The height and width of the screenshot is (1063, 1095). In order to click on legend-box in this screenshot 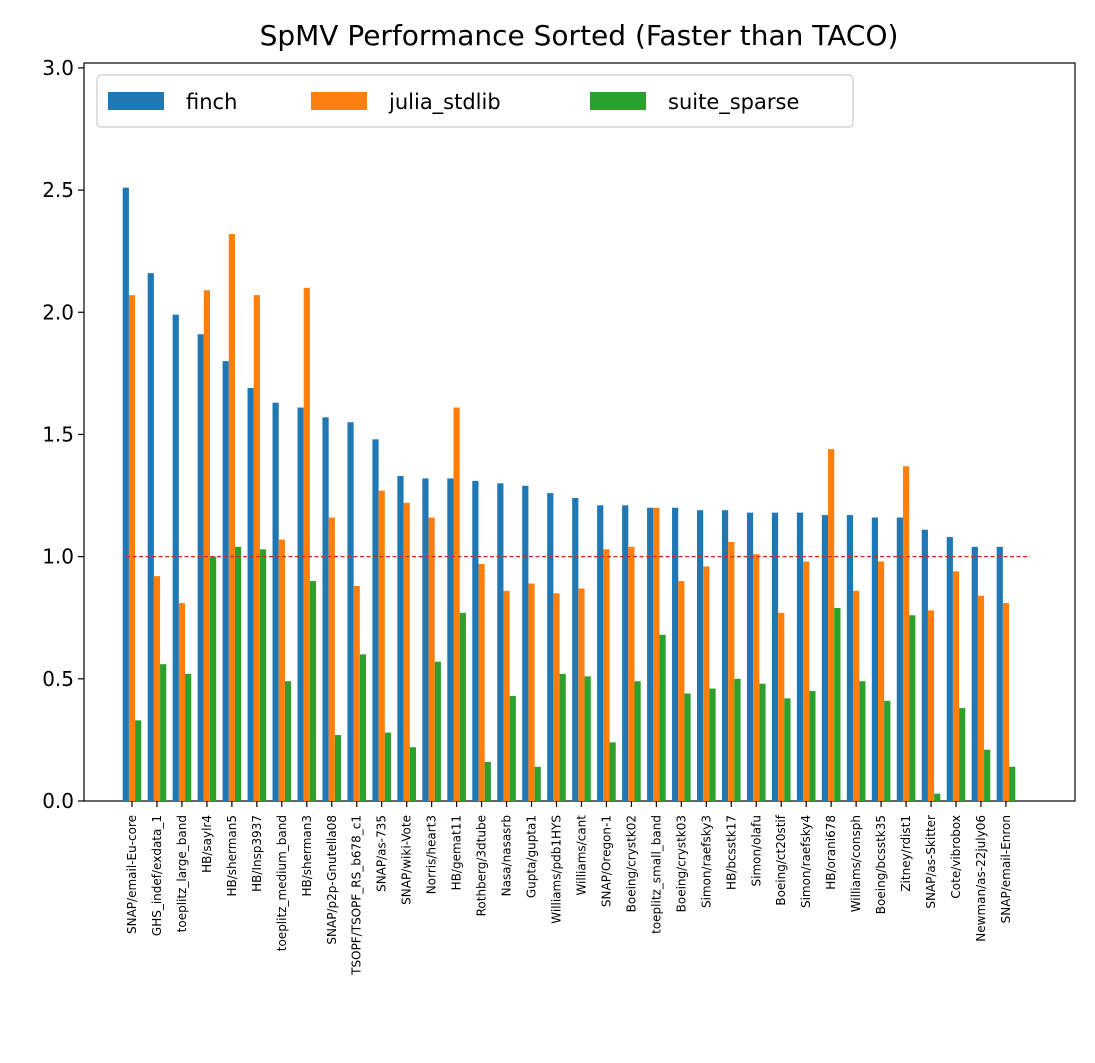, I will do `click(475, 101)`.